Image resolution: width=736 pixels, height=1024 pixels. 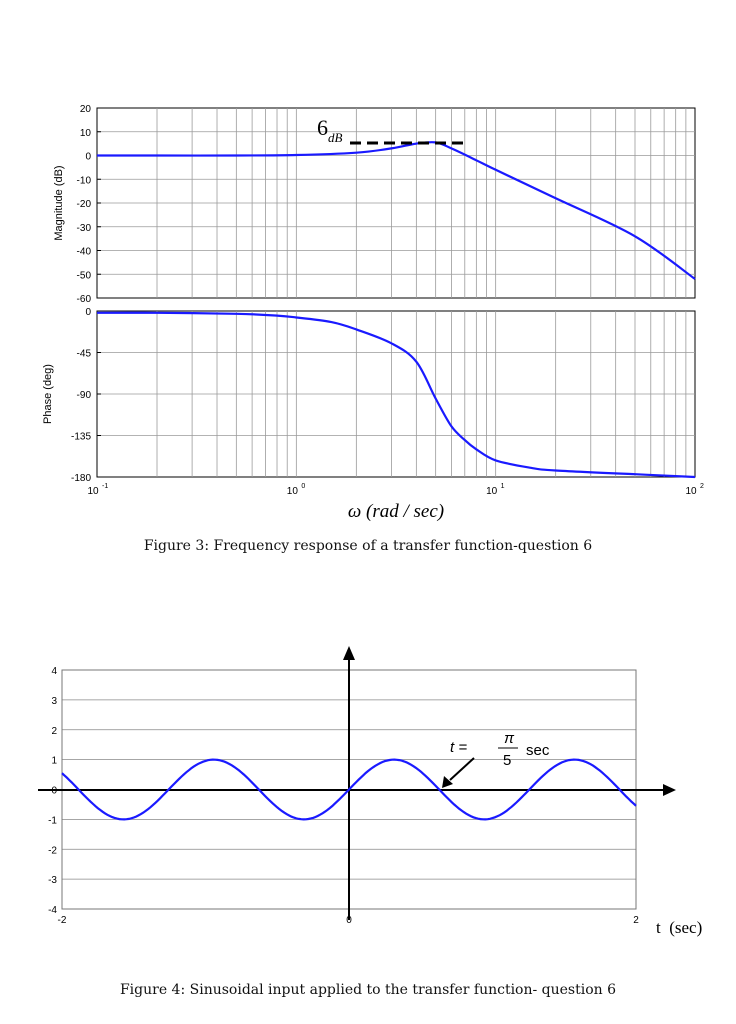 I want to click on y-tick-label: -135, so click(x=81, y=437).